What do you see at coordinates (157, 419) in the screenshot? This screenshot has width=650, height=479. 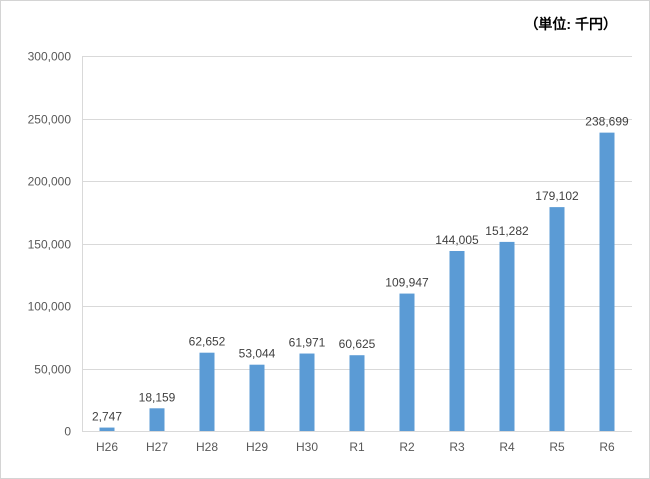 I see `bar-H27` at bounding box center [157, 419].